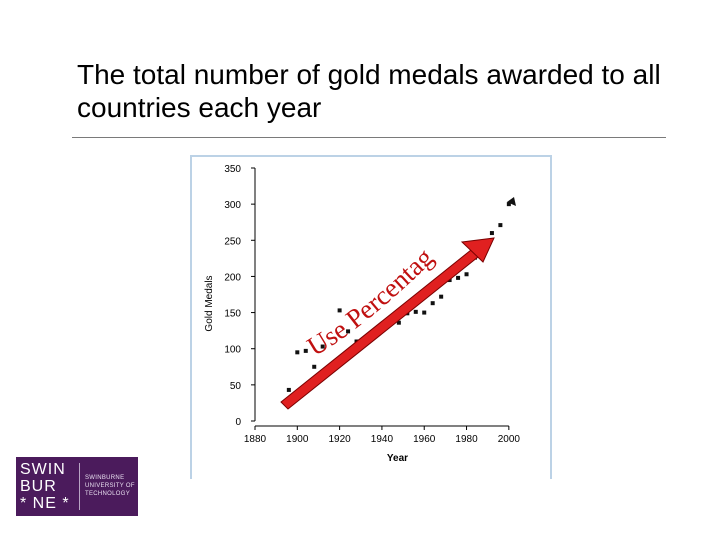  I want to click on logo-wordmark: SWIN BUR * NE *, so click(47, 486).